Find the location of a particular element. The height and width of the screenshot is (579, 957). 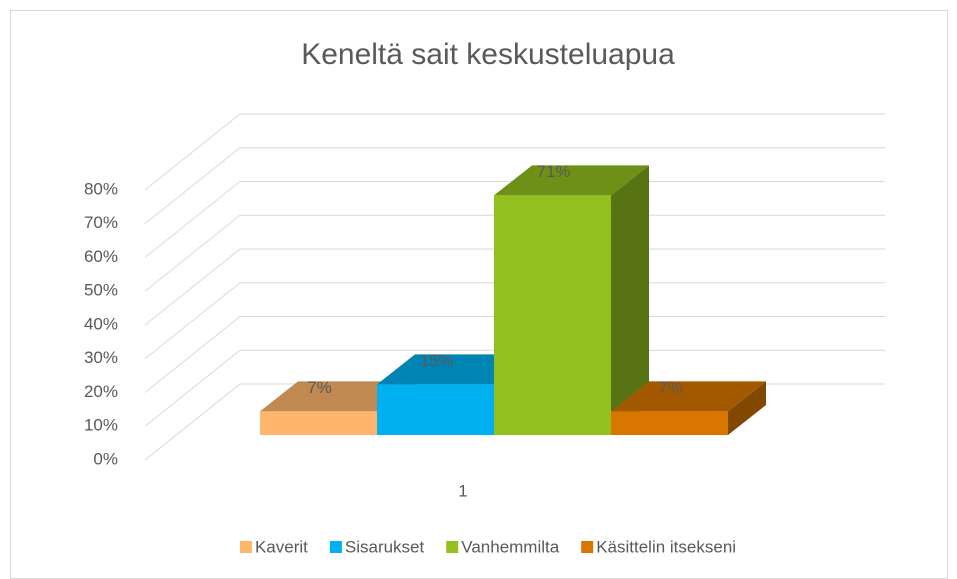

y-tick-label: 70% is located at coordinates (101, 222).